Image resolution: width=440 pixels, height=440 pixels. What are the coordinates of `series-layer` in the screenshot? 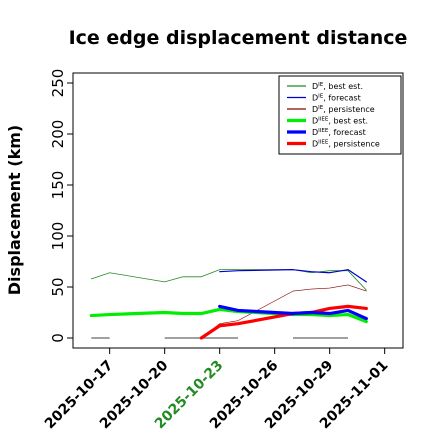 It's located at (228, 304).